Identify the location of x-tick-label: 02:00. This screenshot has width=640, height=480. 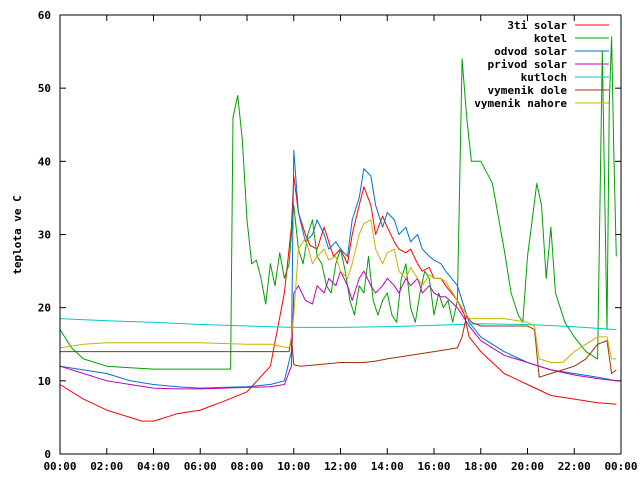
(106, 466).